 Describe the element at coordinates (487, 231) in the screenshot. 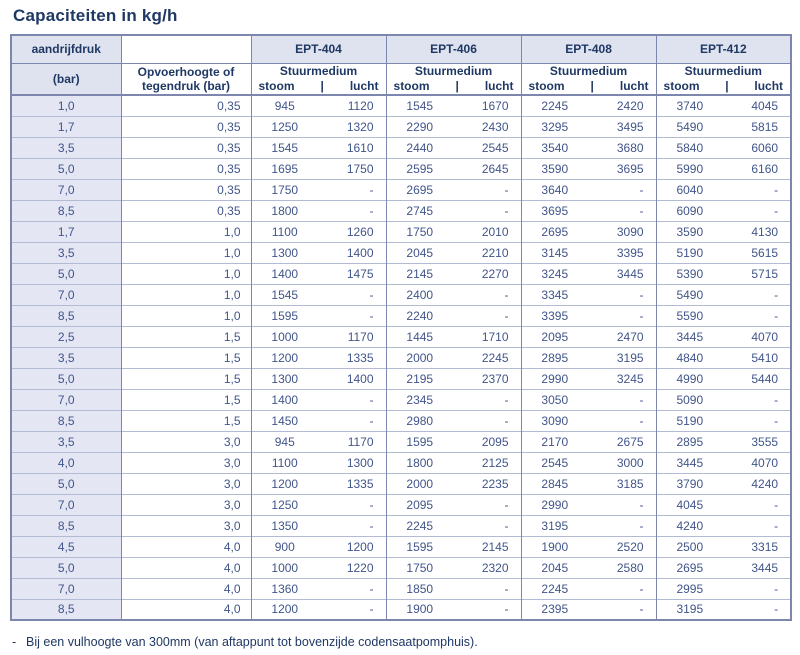

I see `cell-ept406-lucht: 2010` at that location.